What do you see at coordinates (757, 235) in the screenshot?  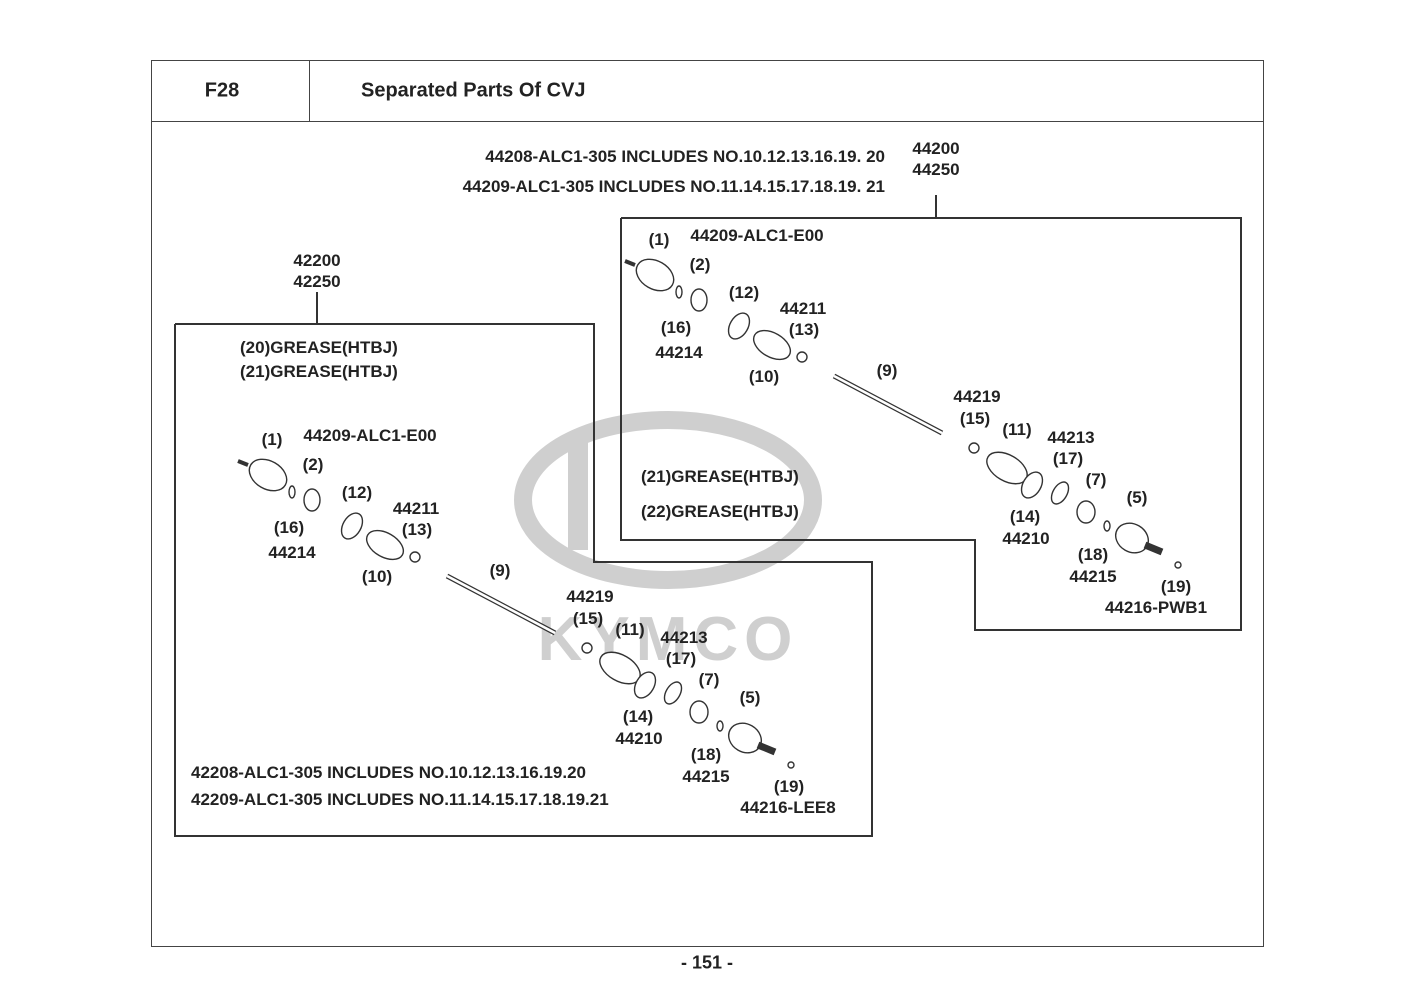 I see `right-group-callout: 44209-ALC1-E00` at bounding box center [757, 235].